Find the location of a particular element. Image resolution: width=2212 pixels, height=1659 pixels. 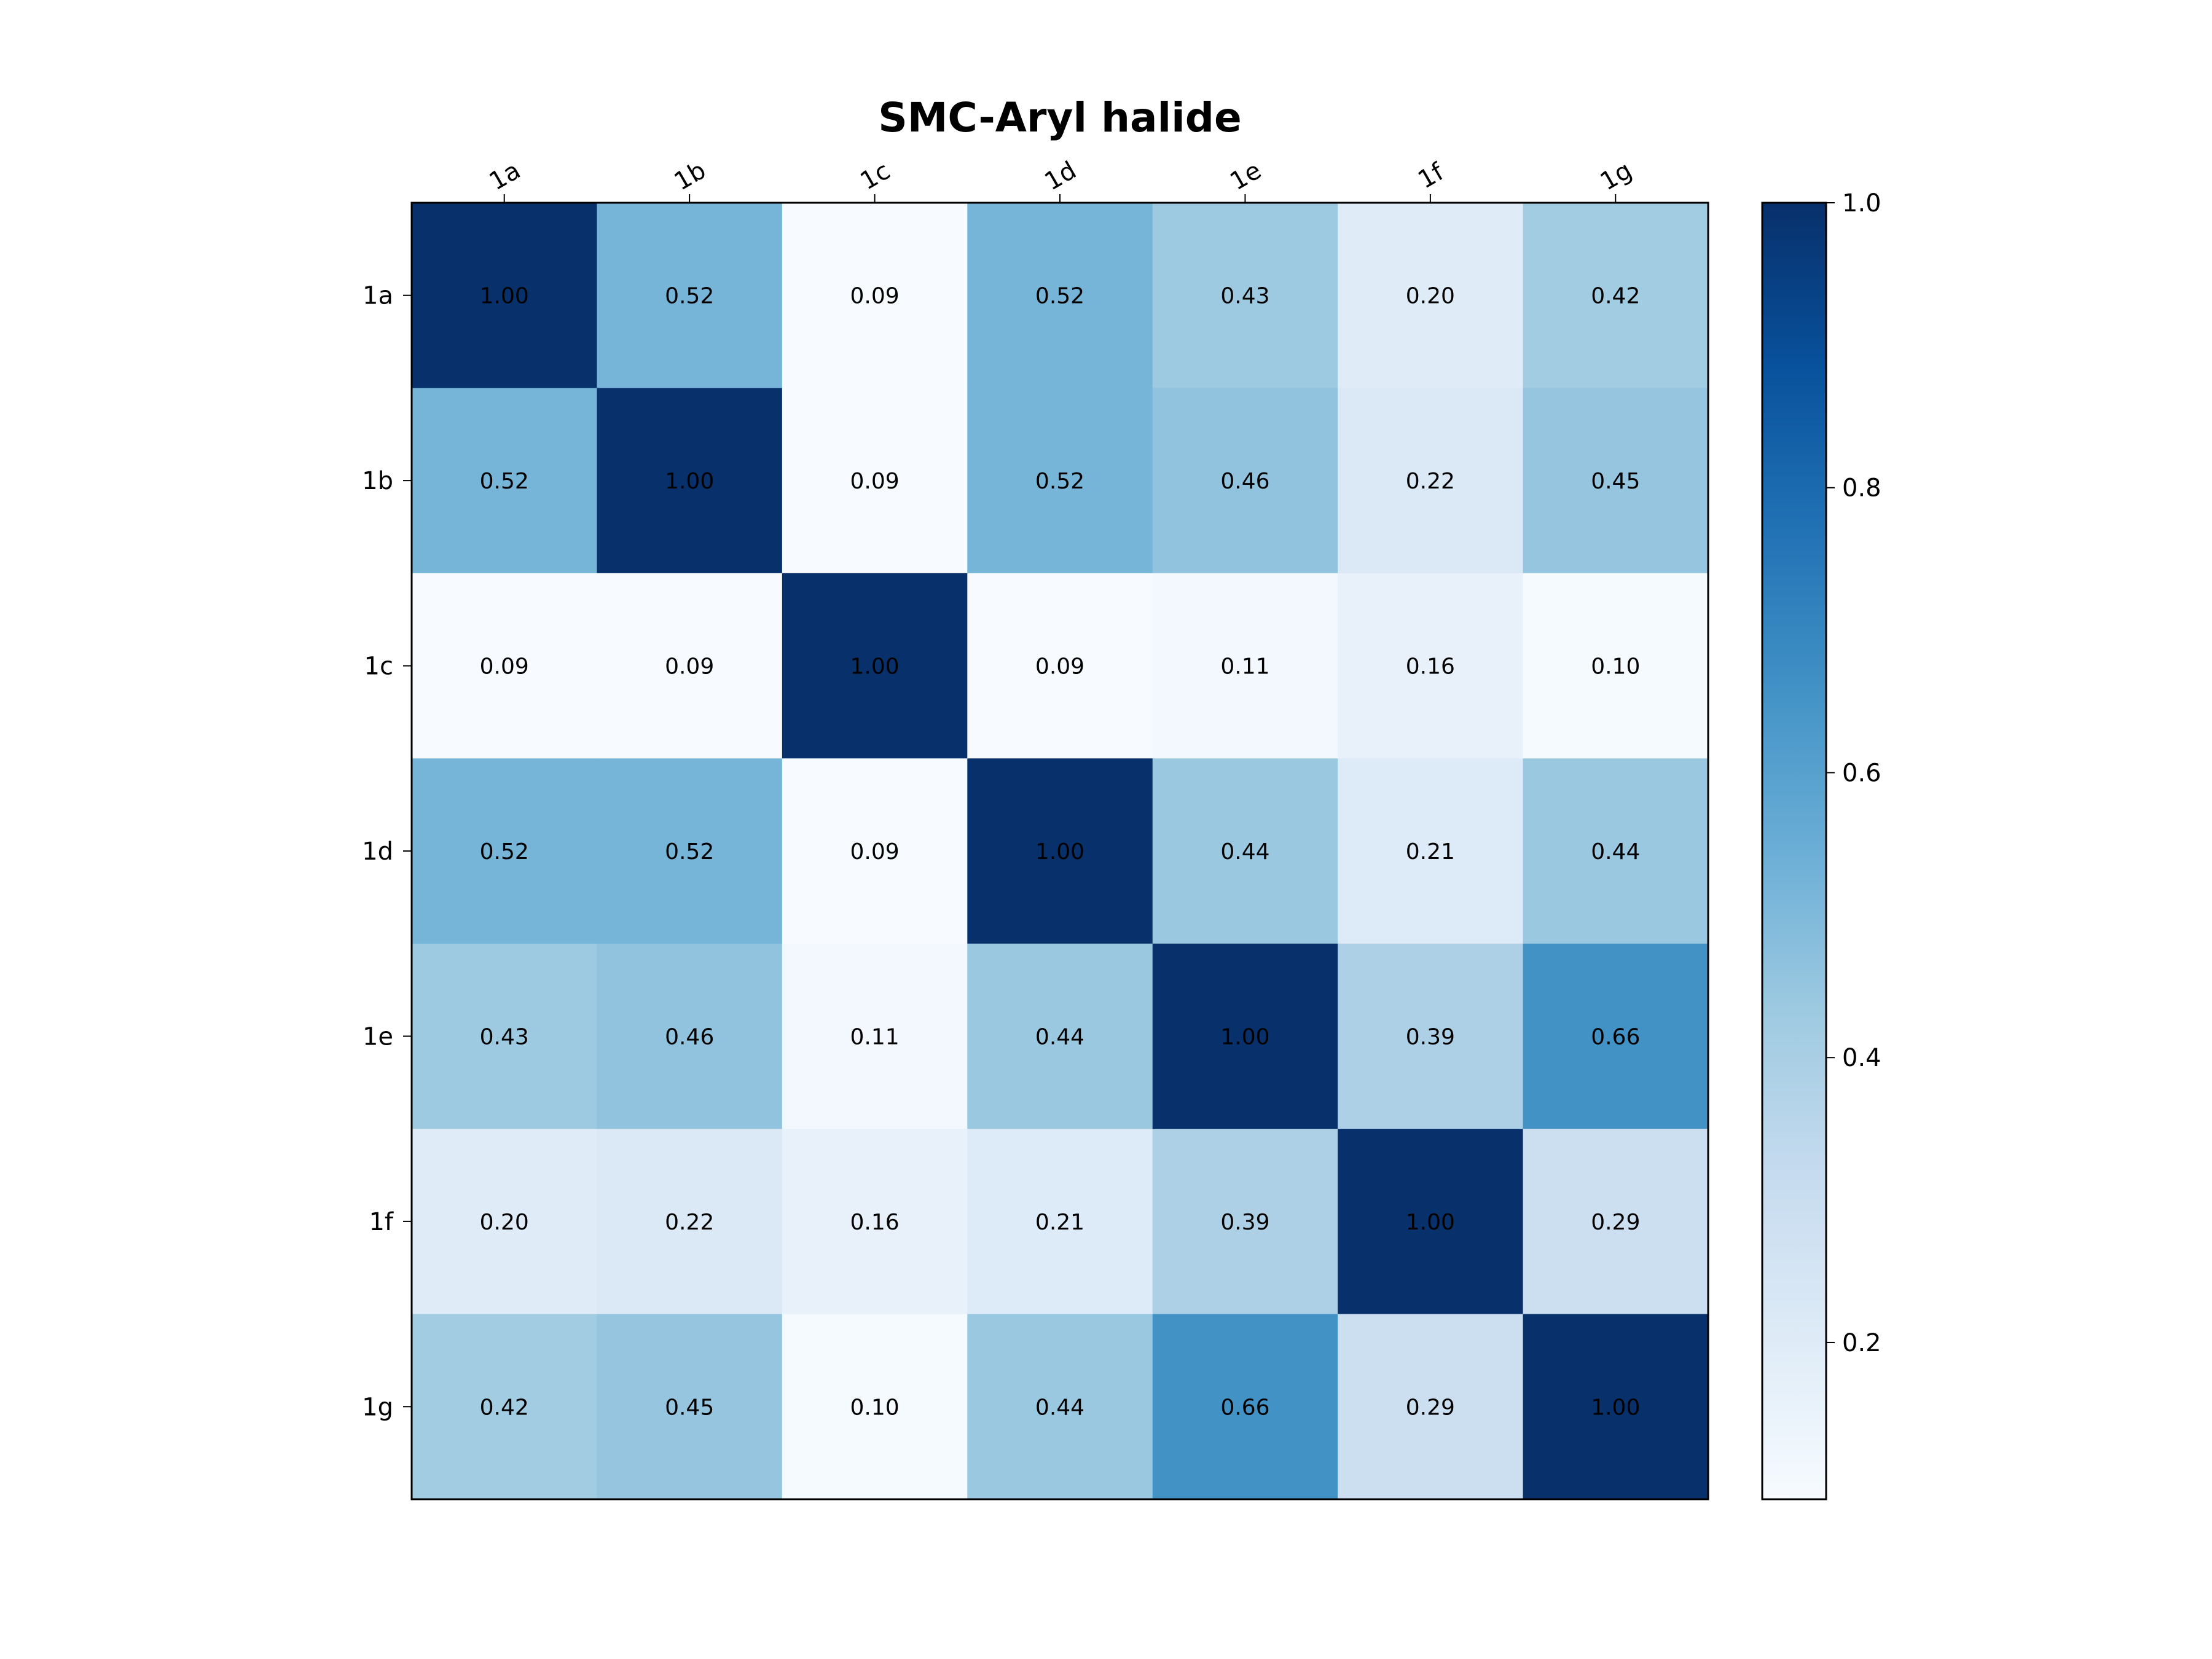

x-tick-label: 1a is located at coordinates (505, 176).